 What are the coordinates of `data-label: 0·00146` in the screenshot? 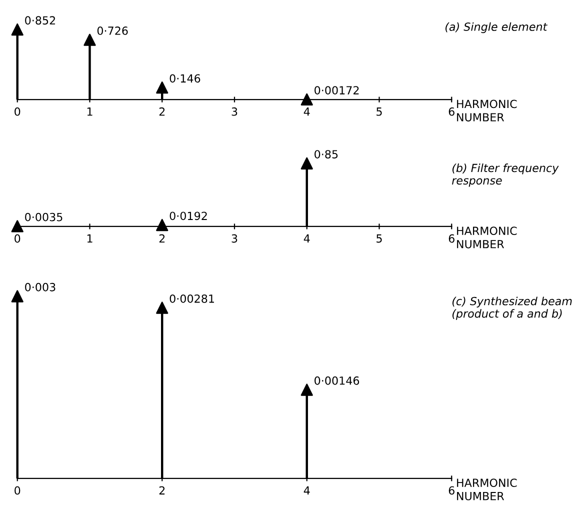 It's located at (337, 380).